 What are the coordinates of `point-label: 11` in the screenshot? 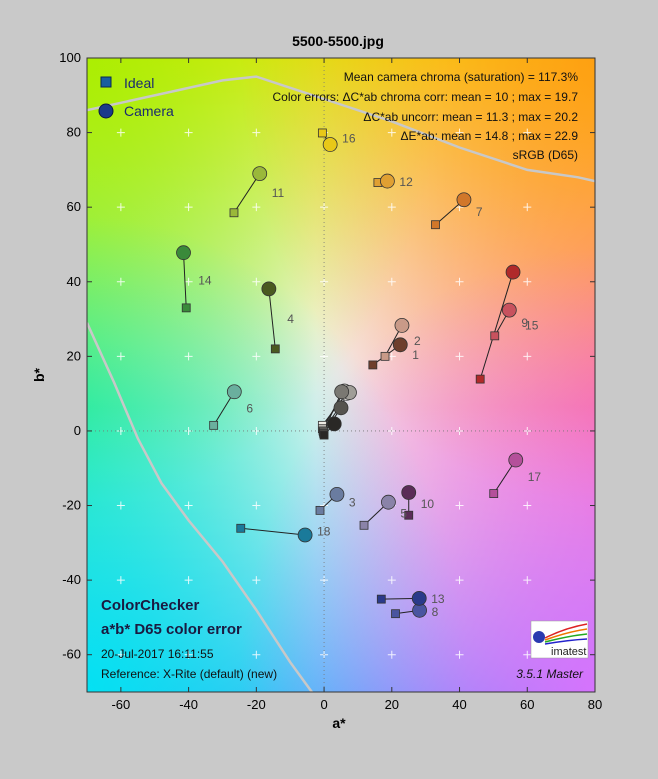 It's located at (278, 193).